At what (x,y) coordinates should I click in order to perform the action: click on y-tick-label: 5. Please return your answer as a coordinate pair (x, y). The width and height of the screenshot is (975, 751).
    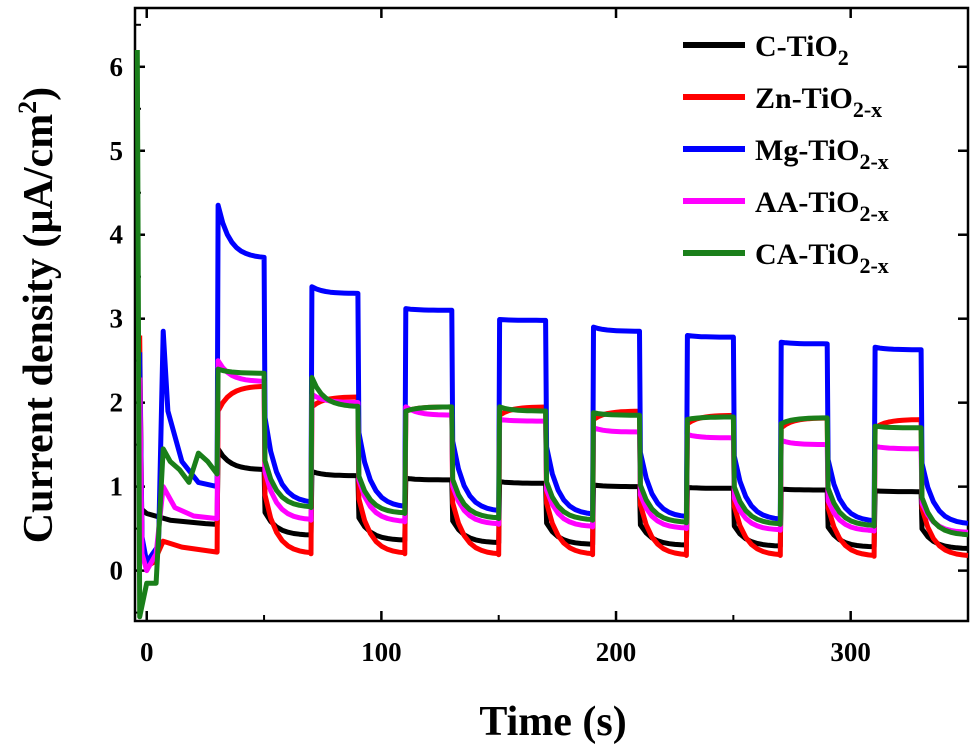
    Looking at the image, I should click on (117, 151).